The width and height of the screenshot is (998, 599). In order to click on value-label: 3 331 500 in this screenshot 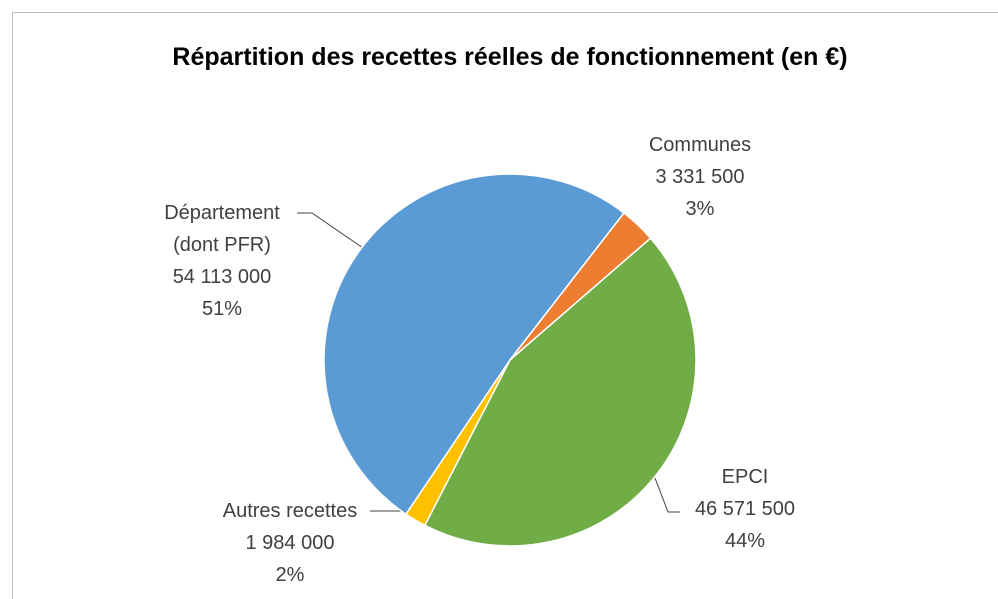, I will do `click(700, 177)`.